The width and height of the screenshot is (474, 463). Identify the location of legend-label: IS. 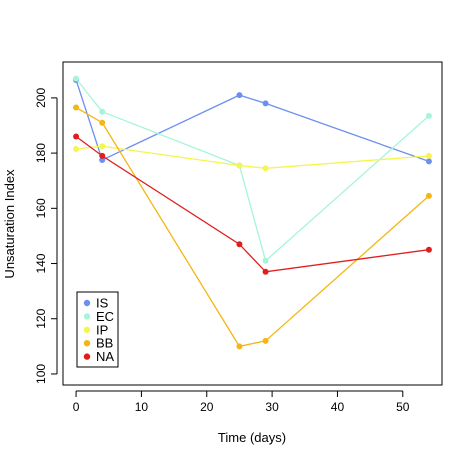
(102, 303).